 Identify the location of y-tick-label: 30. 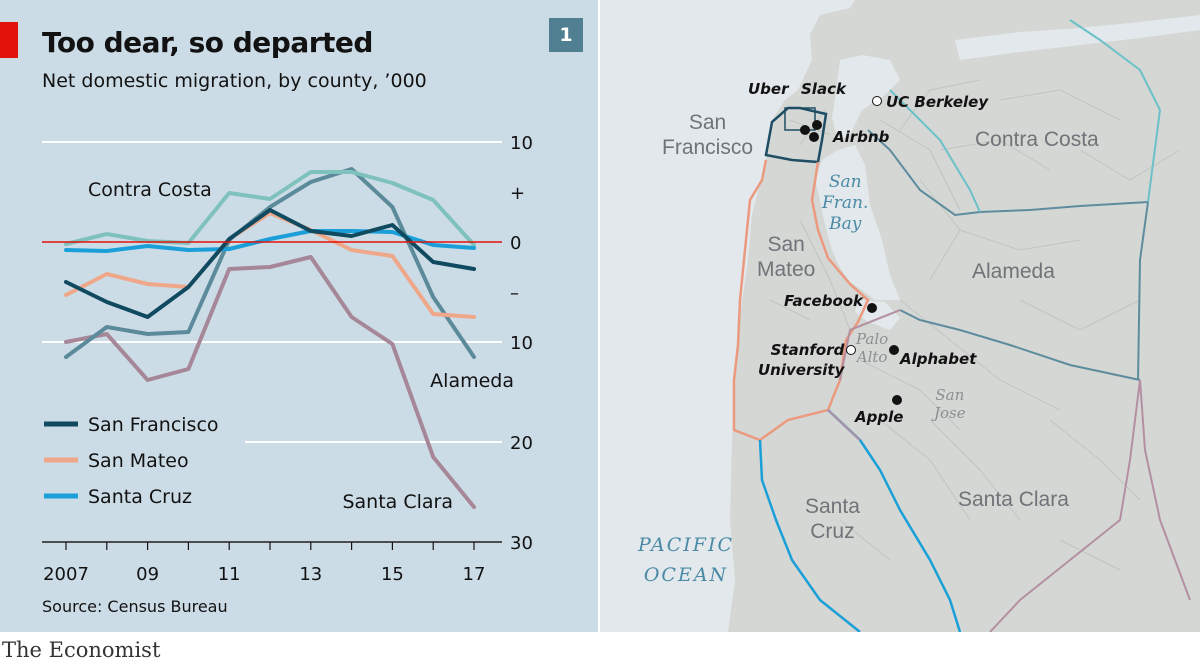
(521, 543).